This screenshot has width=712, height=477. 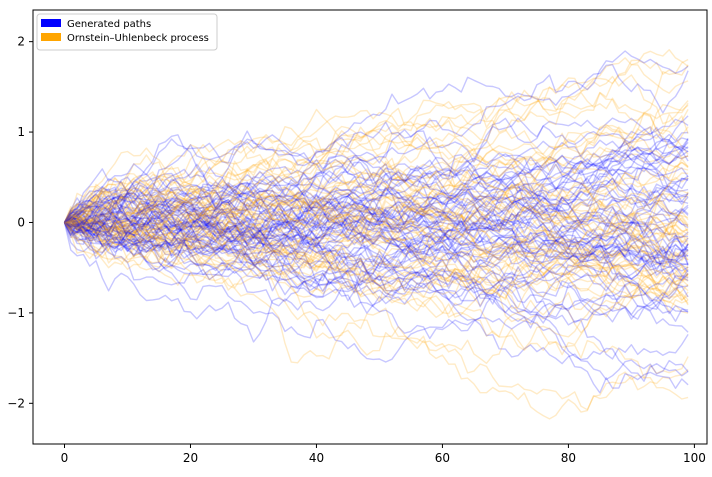 I want to click on x-tick-label: 60, so click(x=442, y=458).